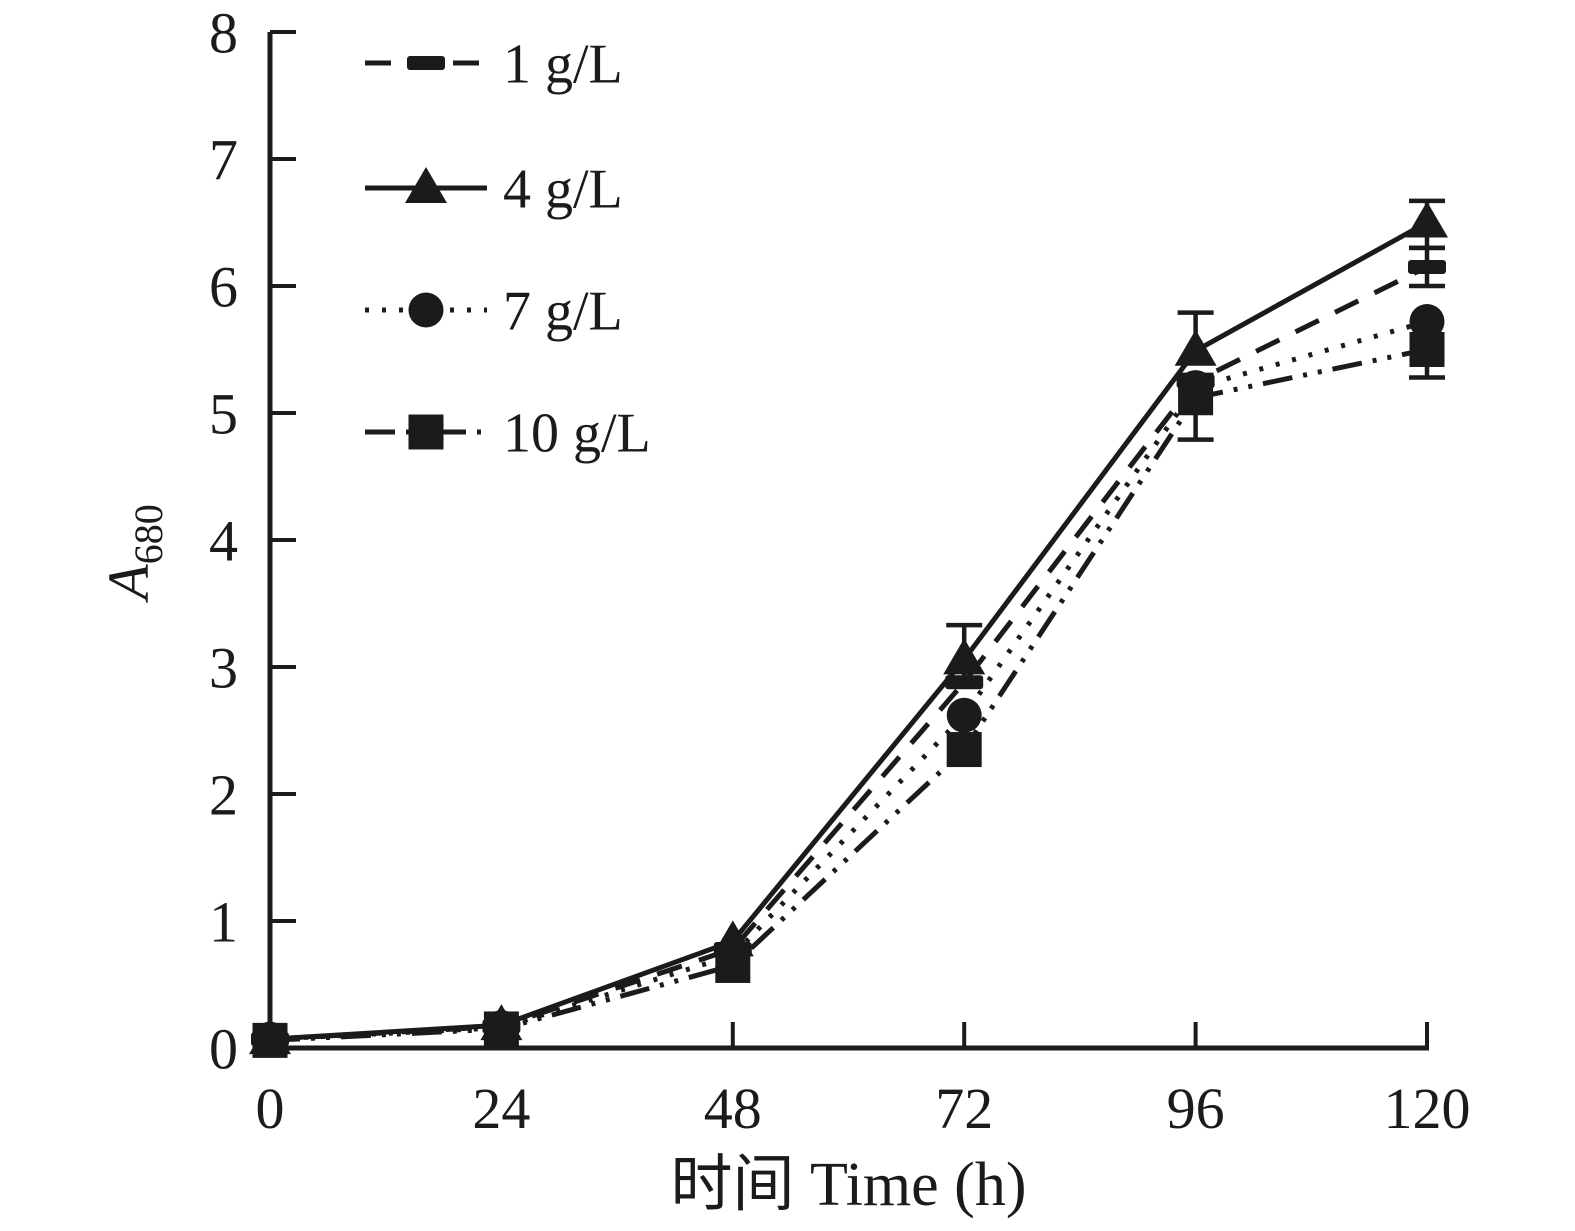 The width and height of the screenshot is (1575, 1231). Describe the element at coordinates (501, 1108) in the screenshot. I see `x-tick-label: 24` at that location.